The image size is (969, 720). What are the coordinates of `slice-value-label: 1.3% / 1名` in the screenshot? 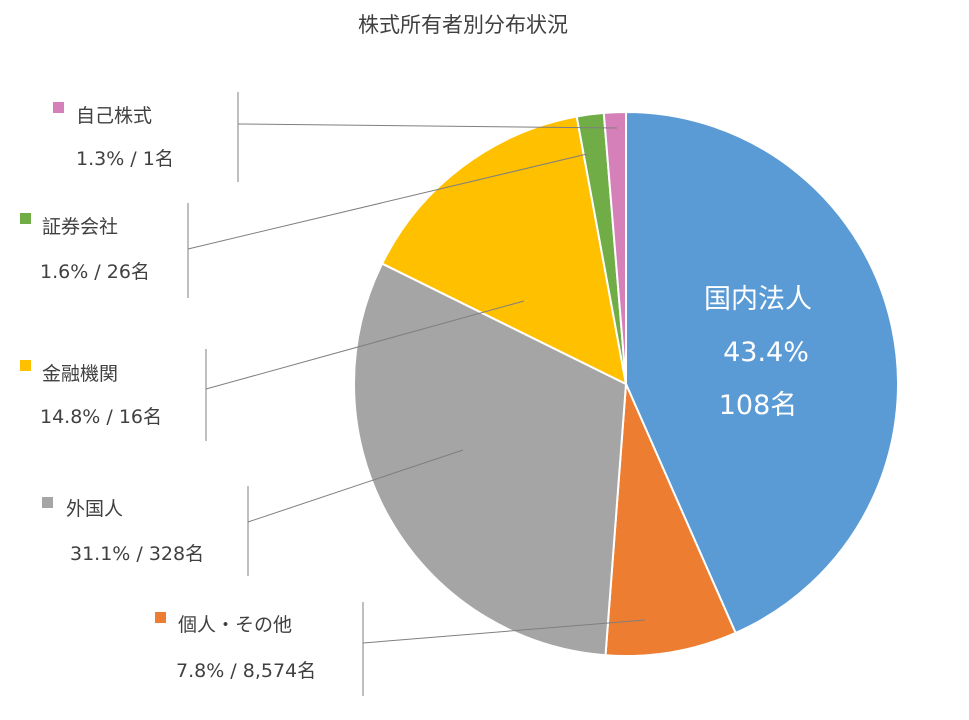 It's located at (125, 159).